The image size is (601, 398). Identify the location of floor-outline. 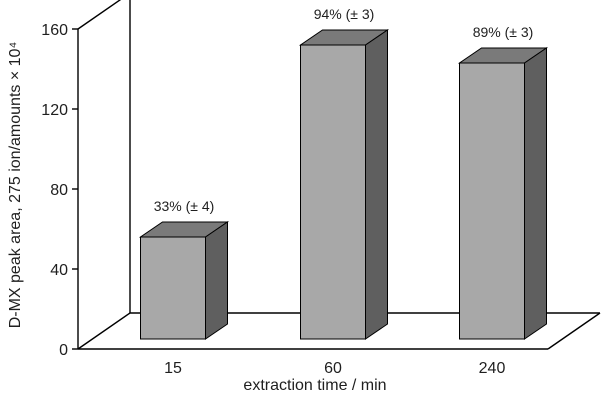
(338, 331).